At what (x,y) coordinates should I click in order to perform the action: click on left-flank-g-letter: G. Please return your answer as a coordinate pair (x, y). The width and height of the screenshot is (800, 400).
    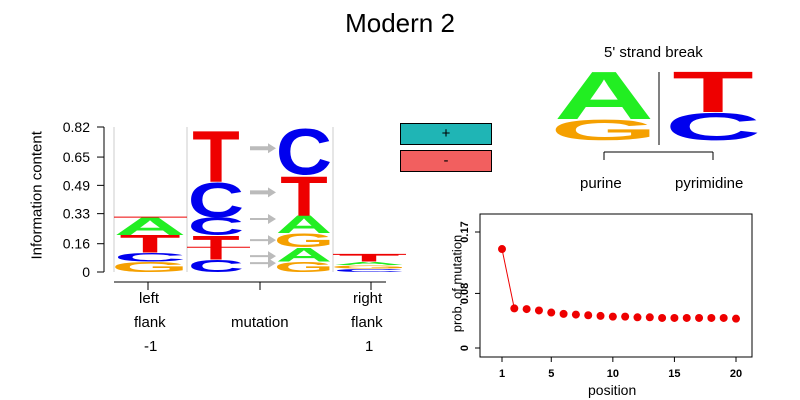
    Looking at the image, I should click on (150, 267).